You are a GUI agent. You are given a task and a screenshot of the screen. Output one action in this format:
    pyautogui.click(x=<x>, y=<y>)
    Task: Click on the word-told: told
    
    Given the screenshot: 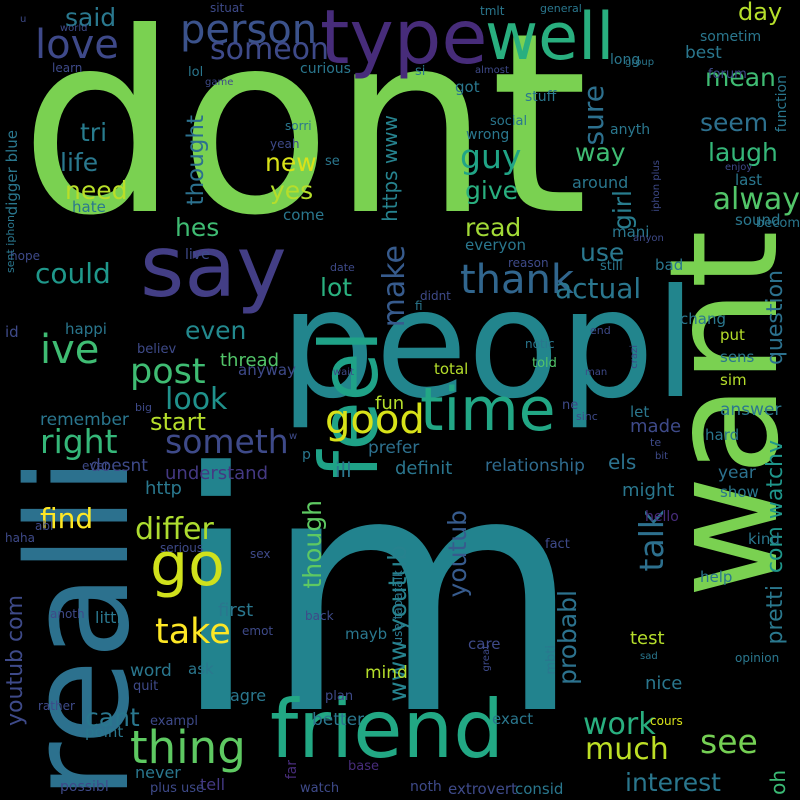 What is the action you would take?
    pyautogui.click(x=544, y=363)
    